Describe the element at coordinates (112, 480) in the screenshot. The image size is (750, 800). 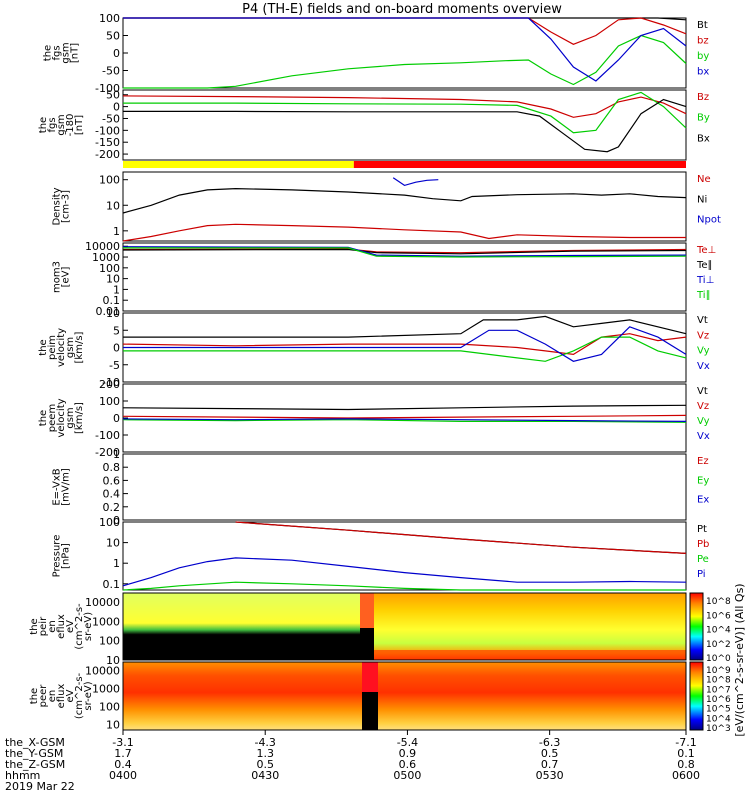
I see `y-tick-label: 0.6` at that location.